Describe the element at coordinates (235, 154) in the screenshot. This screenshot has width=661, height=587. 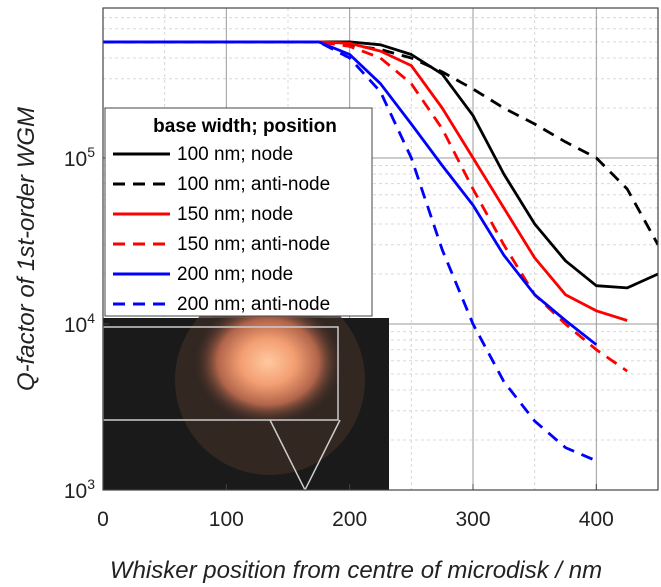
I see `legend-label: 100 nm; node` at that location.